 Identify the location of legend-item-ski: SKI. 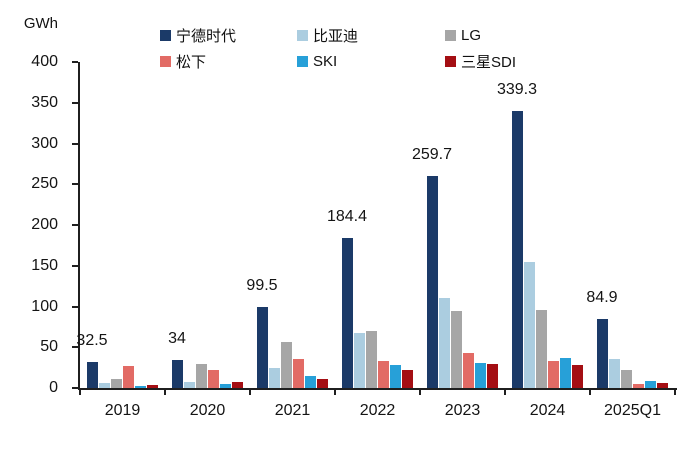
(371, 61).